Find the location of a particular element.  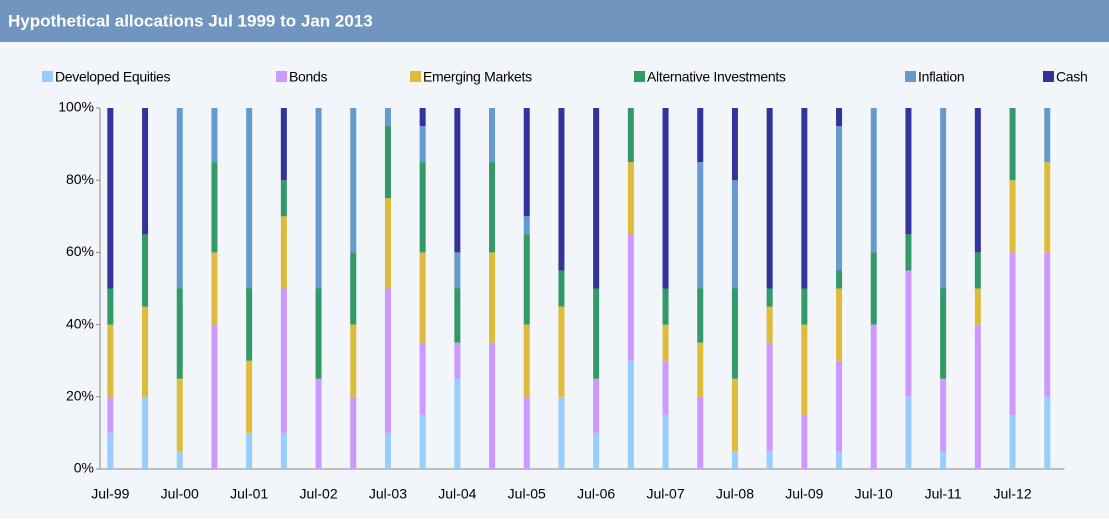

x-tick-label: Jul-12 is located at coordinates (1012, 494).